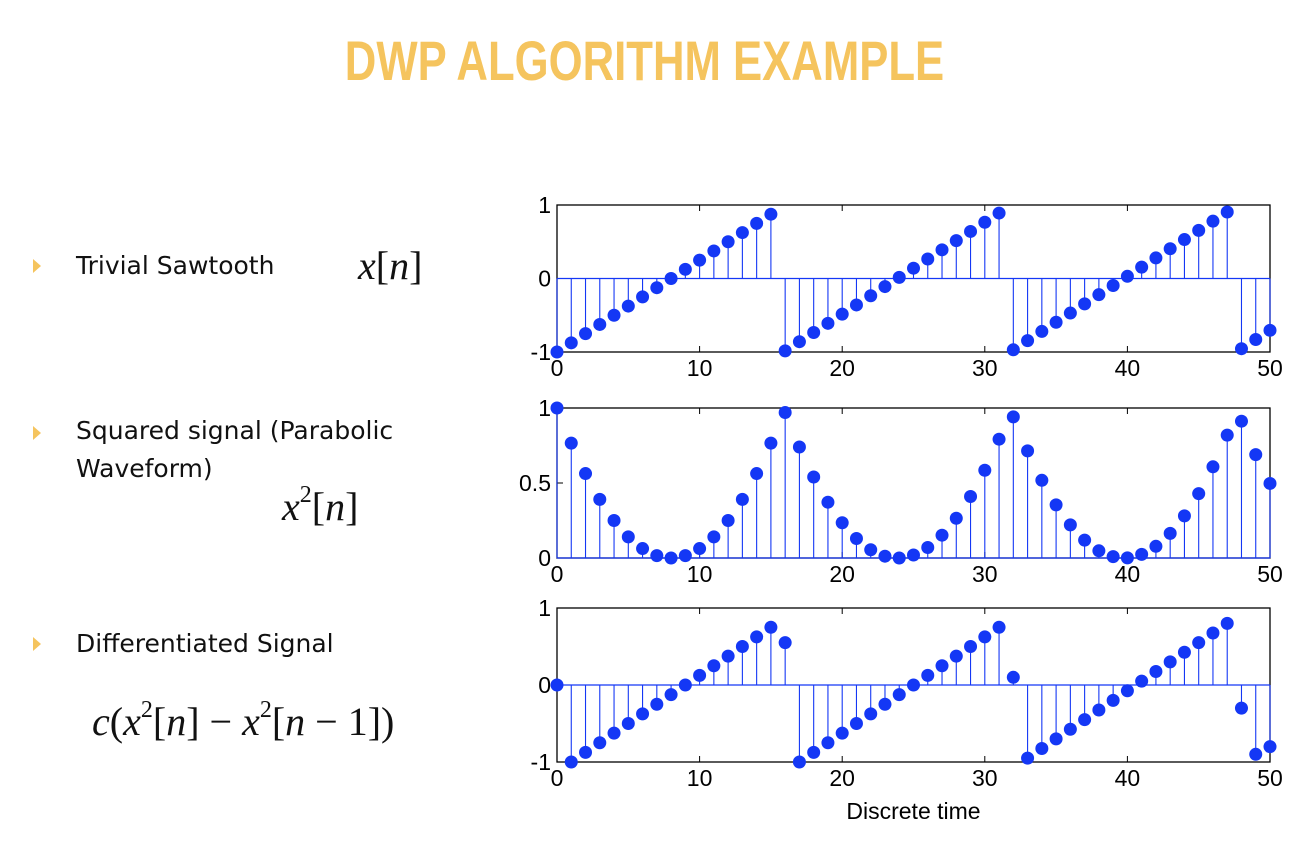 The image size is (1289, 843). Describe the element at coordinates (1270, 574) in the screenshot. I see `chart-2-xtick-label: 50` at that location.